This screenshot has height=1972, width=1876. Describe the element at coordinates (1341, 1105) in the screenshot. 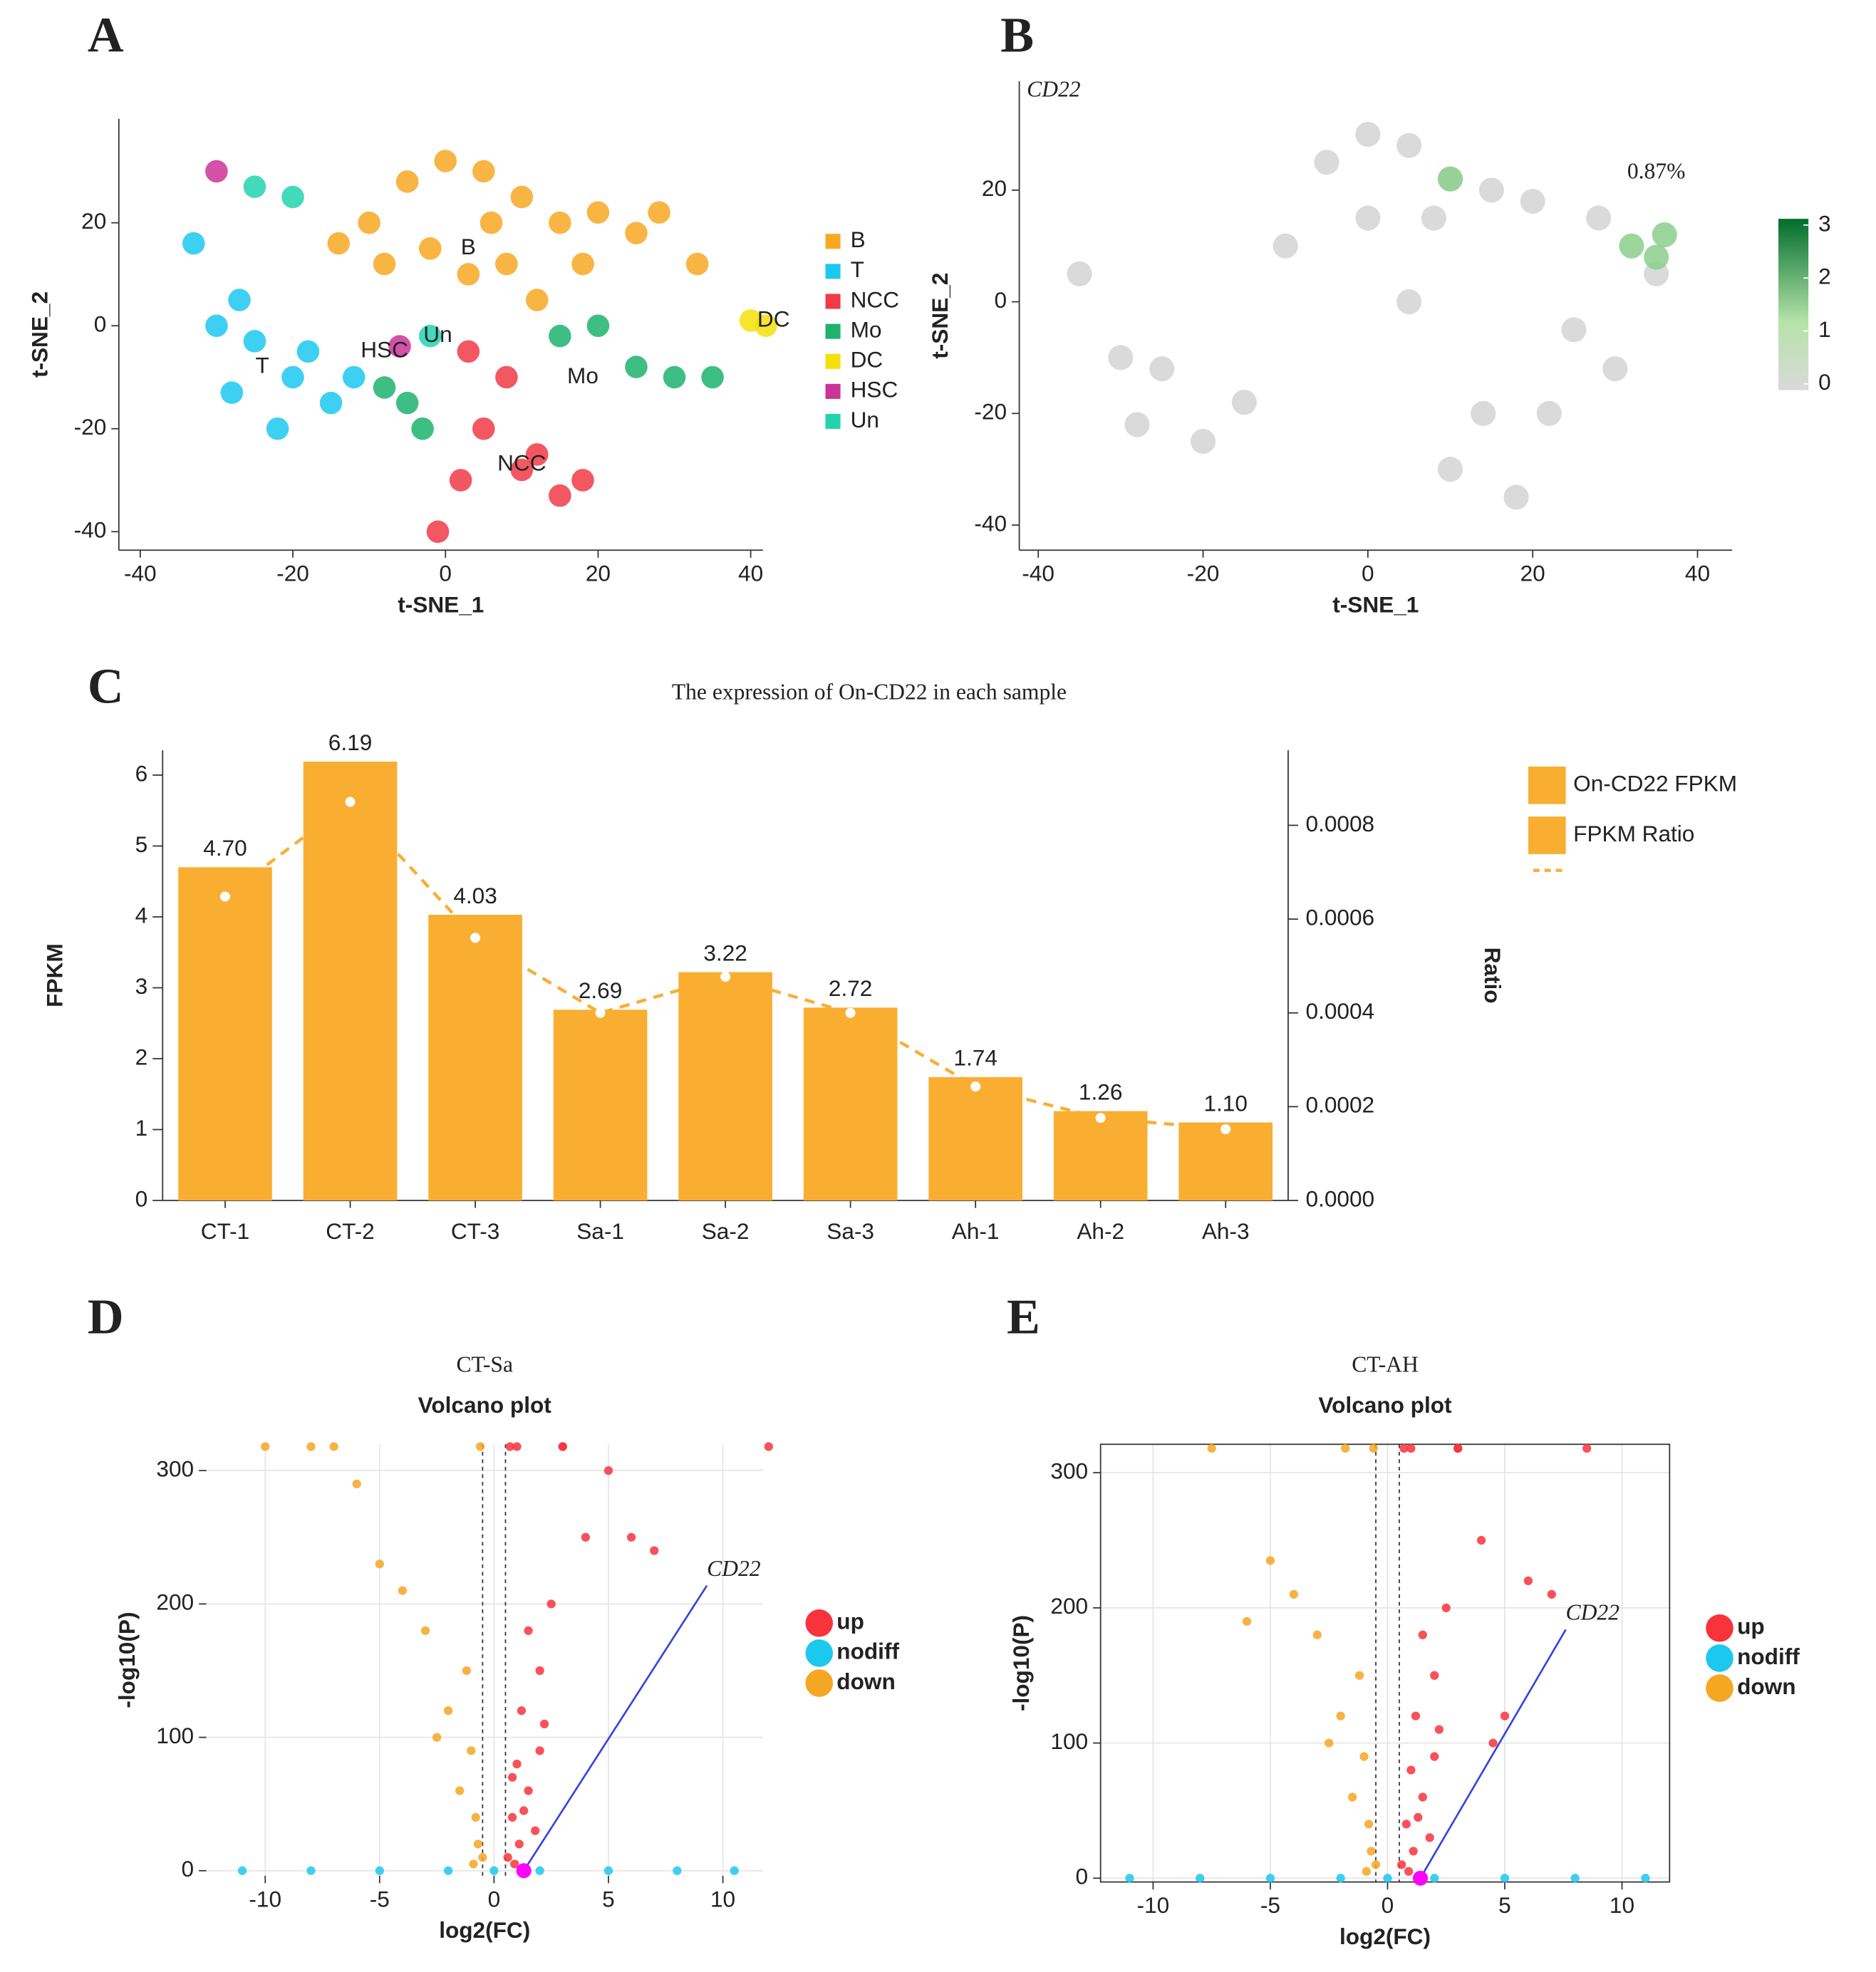

I see `y2-tick-label: 0.0002` at that location.